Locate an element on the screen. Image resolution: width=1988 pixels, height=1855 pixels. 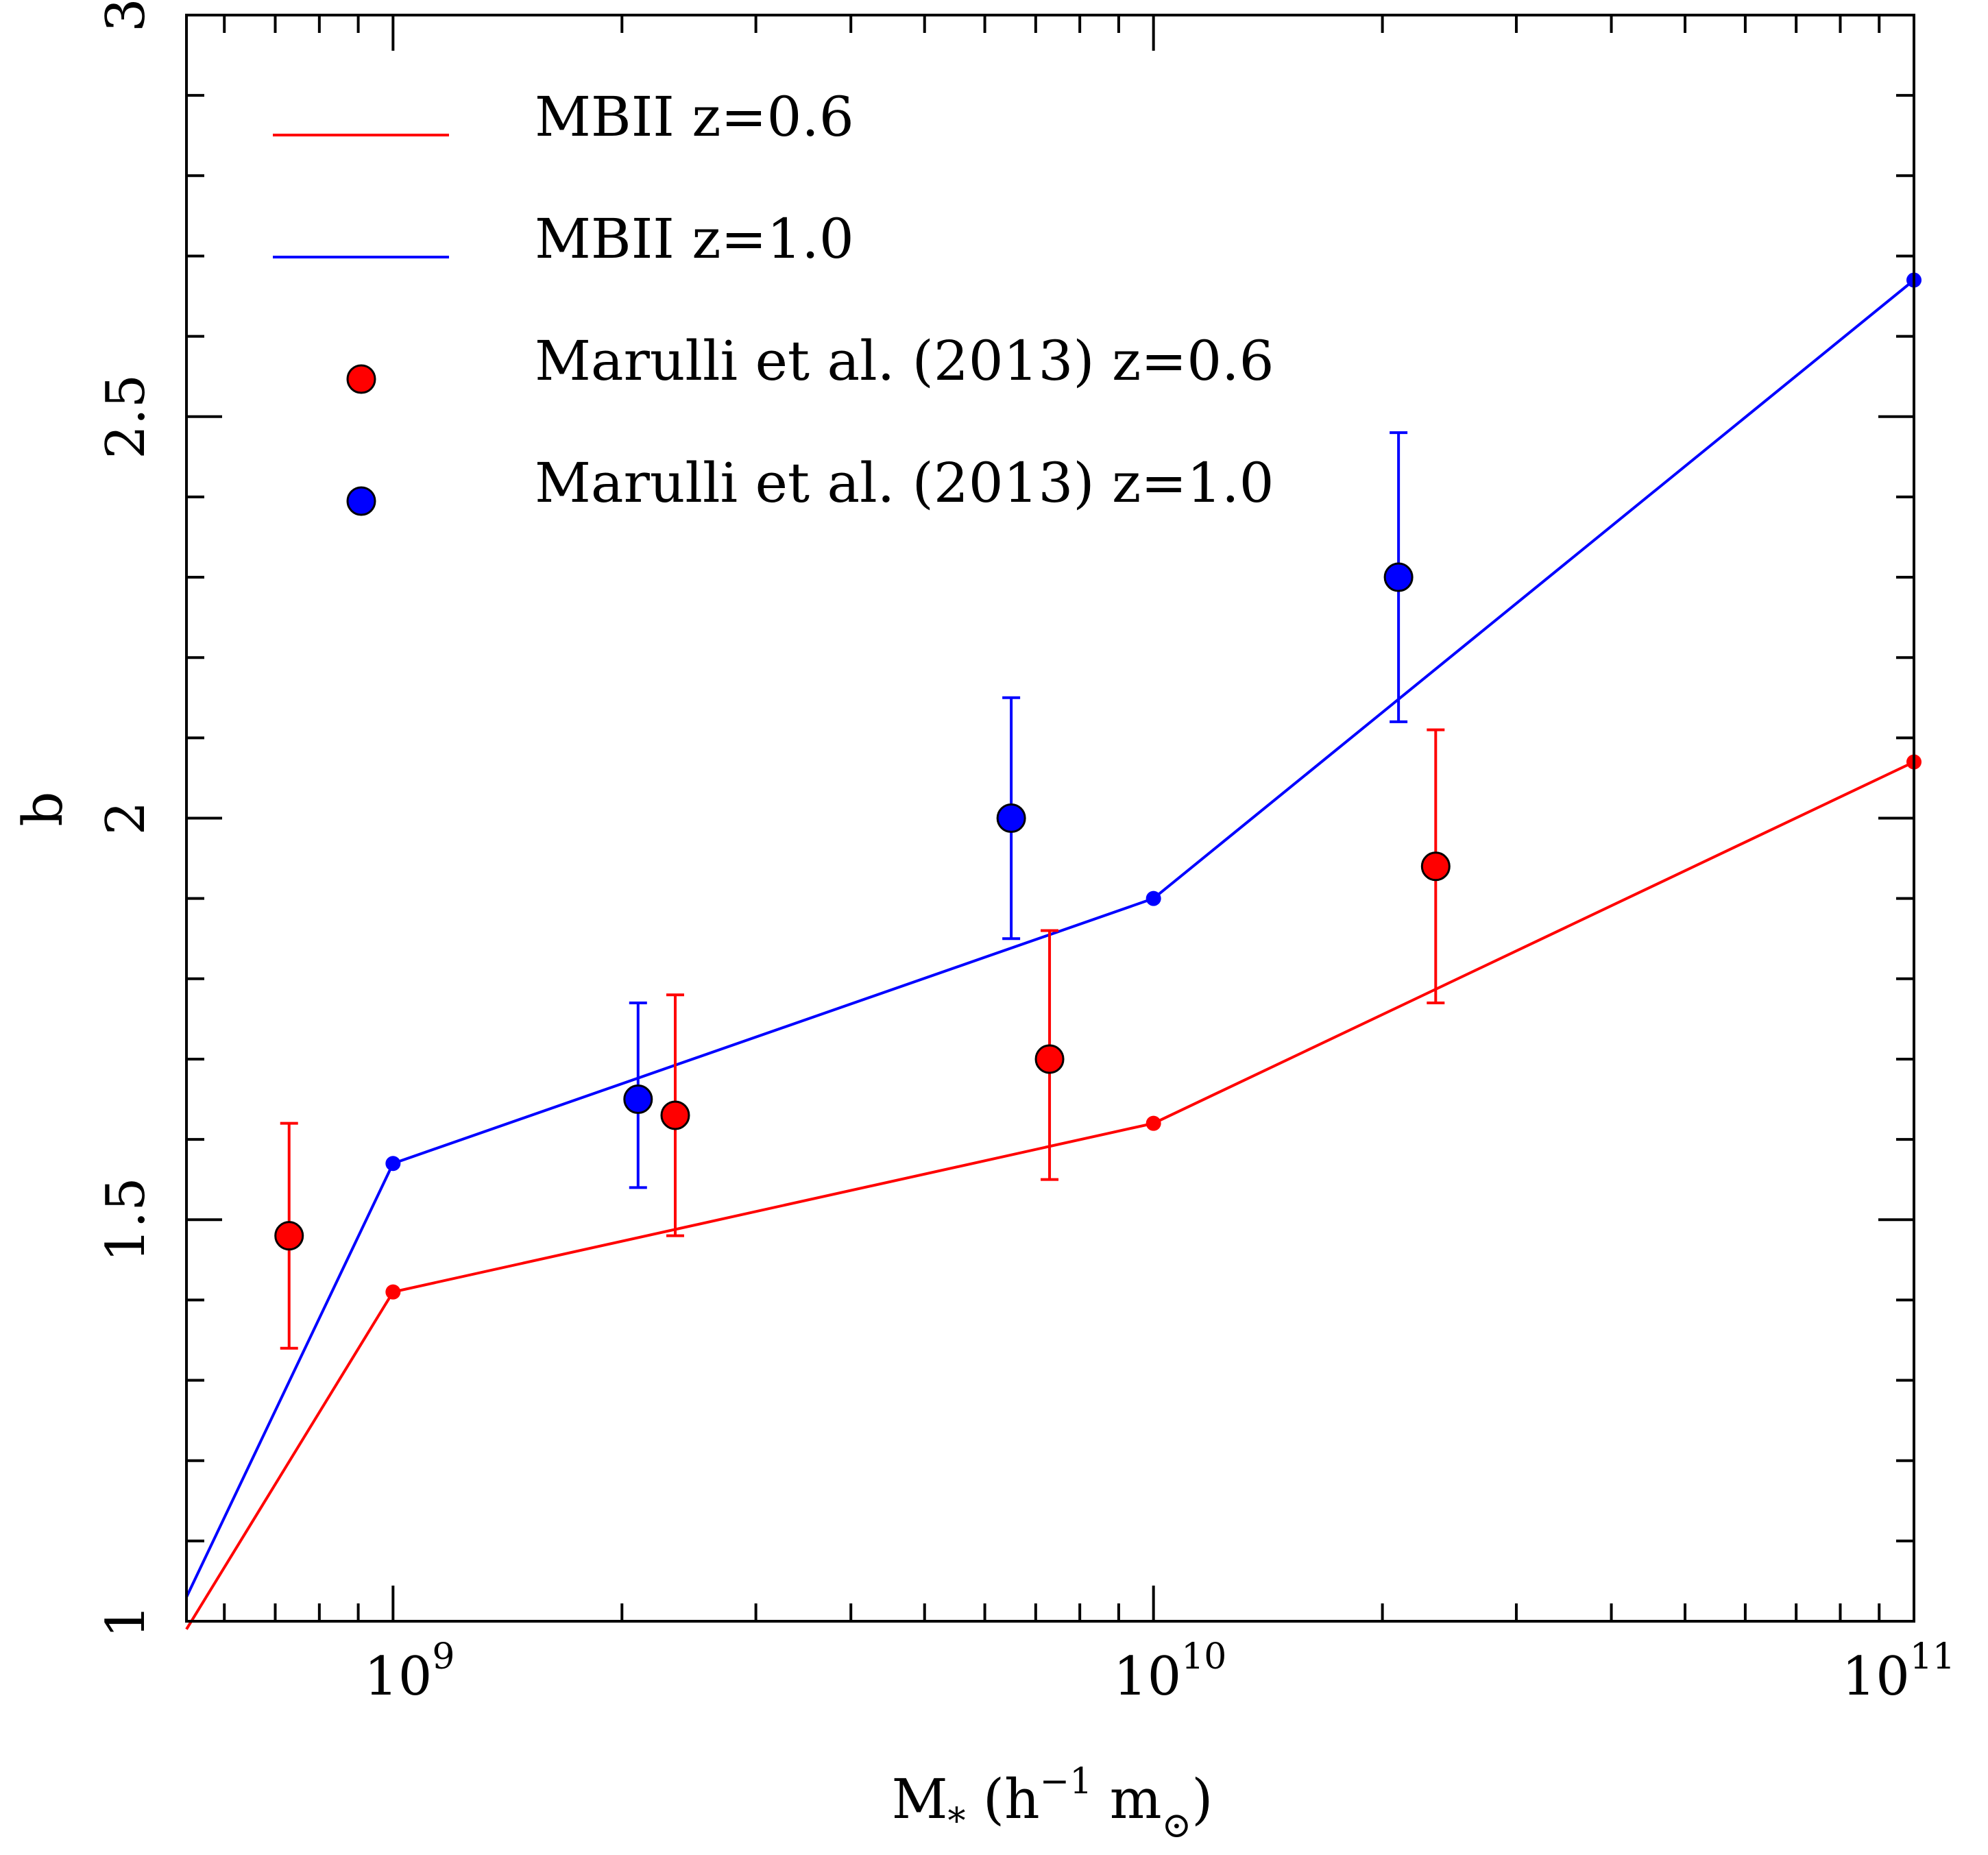
y-tick-label: 3 is located at coordinates (126, 16).